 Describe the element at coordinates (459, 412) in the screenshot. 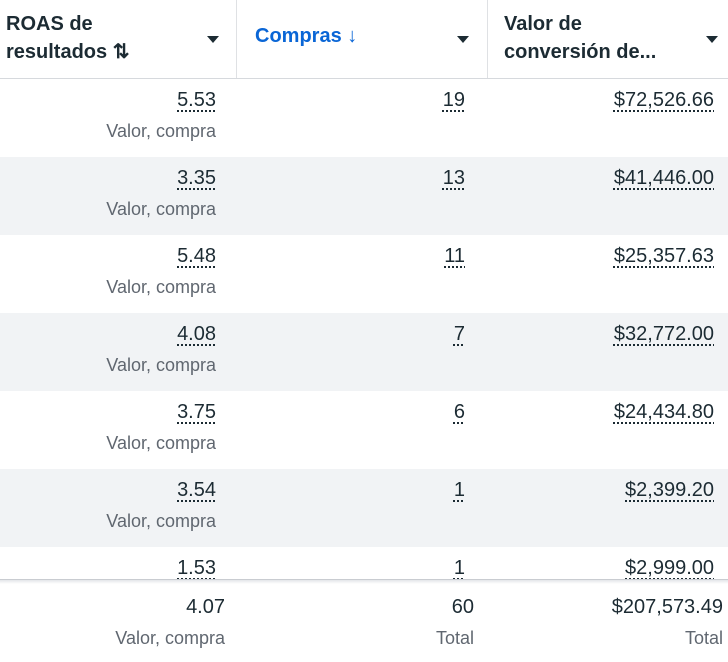

I see `compras-value: 6` at that location.